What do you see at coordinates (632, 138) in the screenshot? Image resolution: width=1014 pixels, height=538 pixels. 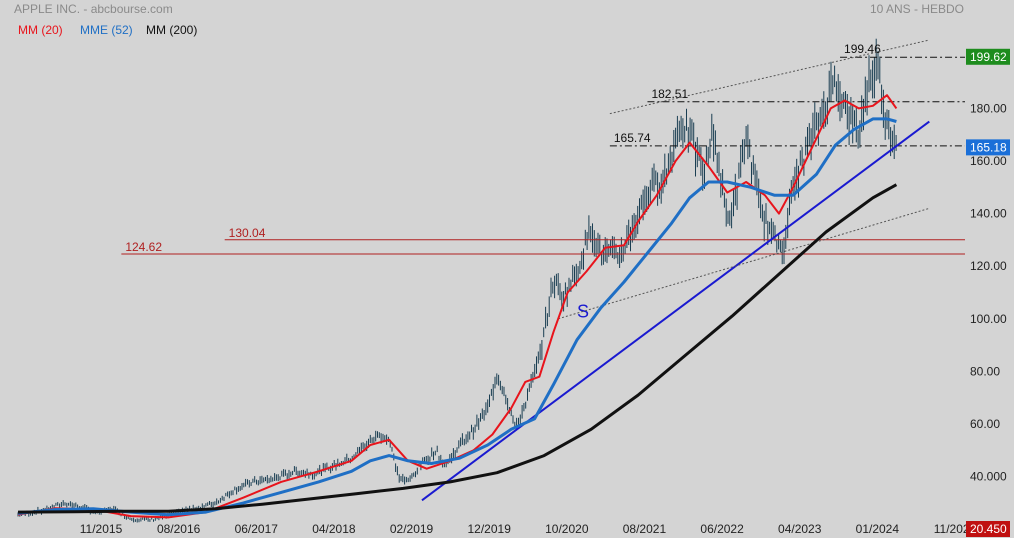 I see `level-label-2: 165.74` at bounding box center [632, 138].